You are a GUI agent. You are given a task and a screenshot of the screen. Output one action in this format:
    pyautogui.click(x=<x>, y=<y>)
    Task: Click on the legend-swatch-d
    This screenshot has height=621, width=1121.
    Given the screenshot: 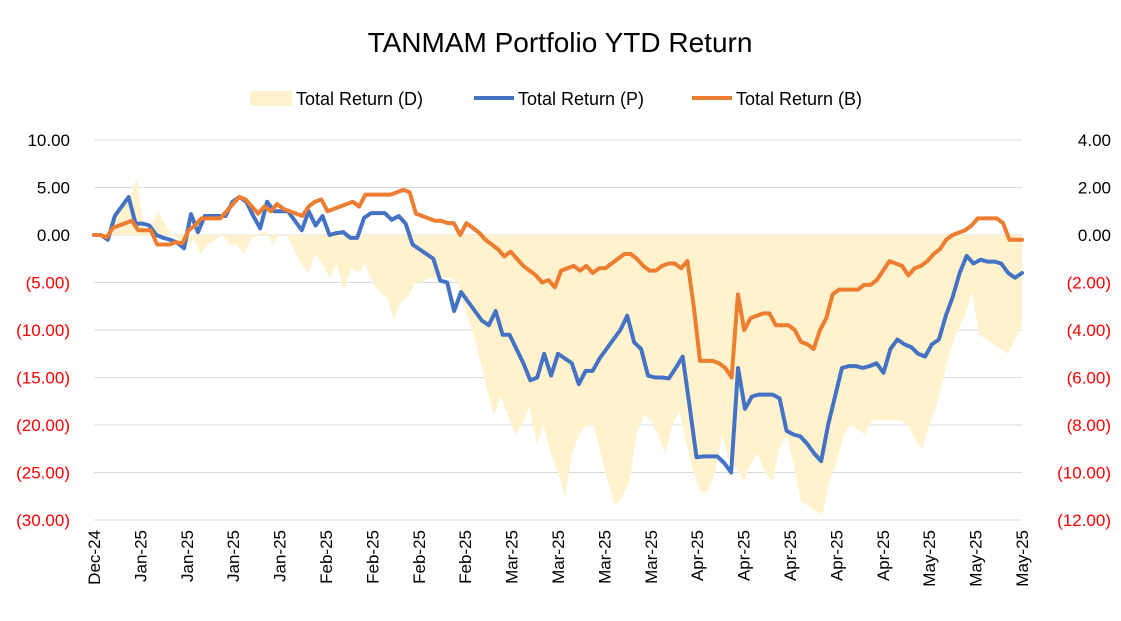 What is the action you would take?
    pyautogui.click(x=271, y=98)
    